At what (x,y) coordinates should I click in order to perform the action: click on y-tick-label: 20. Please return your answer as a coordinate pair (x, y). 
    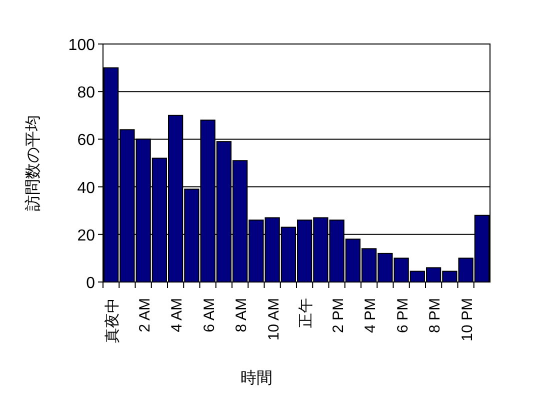
    Looking at the image, I should click on (86, 235).